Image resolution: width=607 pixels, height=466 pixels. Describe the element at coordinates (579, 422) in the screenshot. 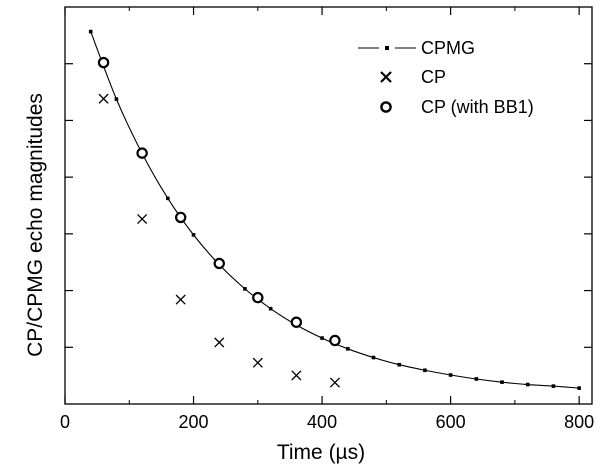

I see `x-tick-label: 800` at that location.